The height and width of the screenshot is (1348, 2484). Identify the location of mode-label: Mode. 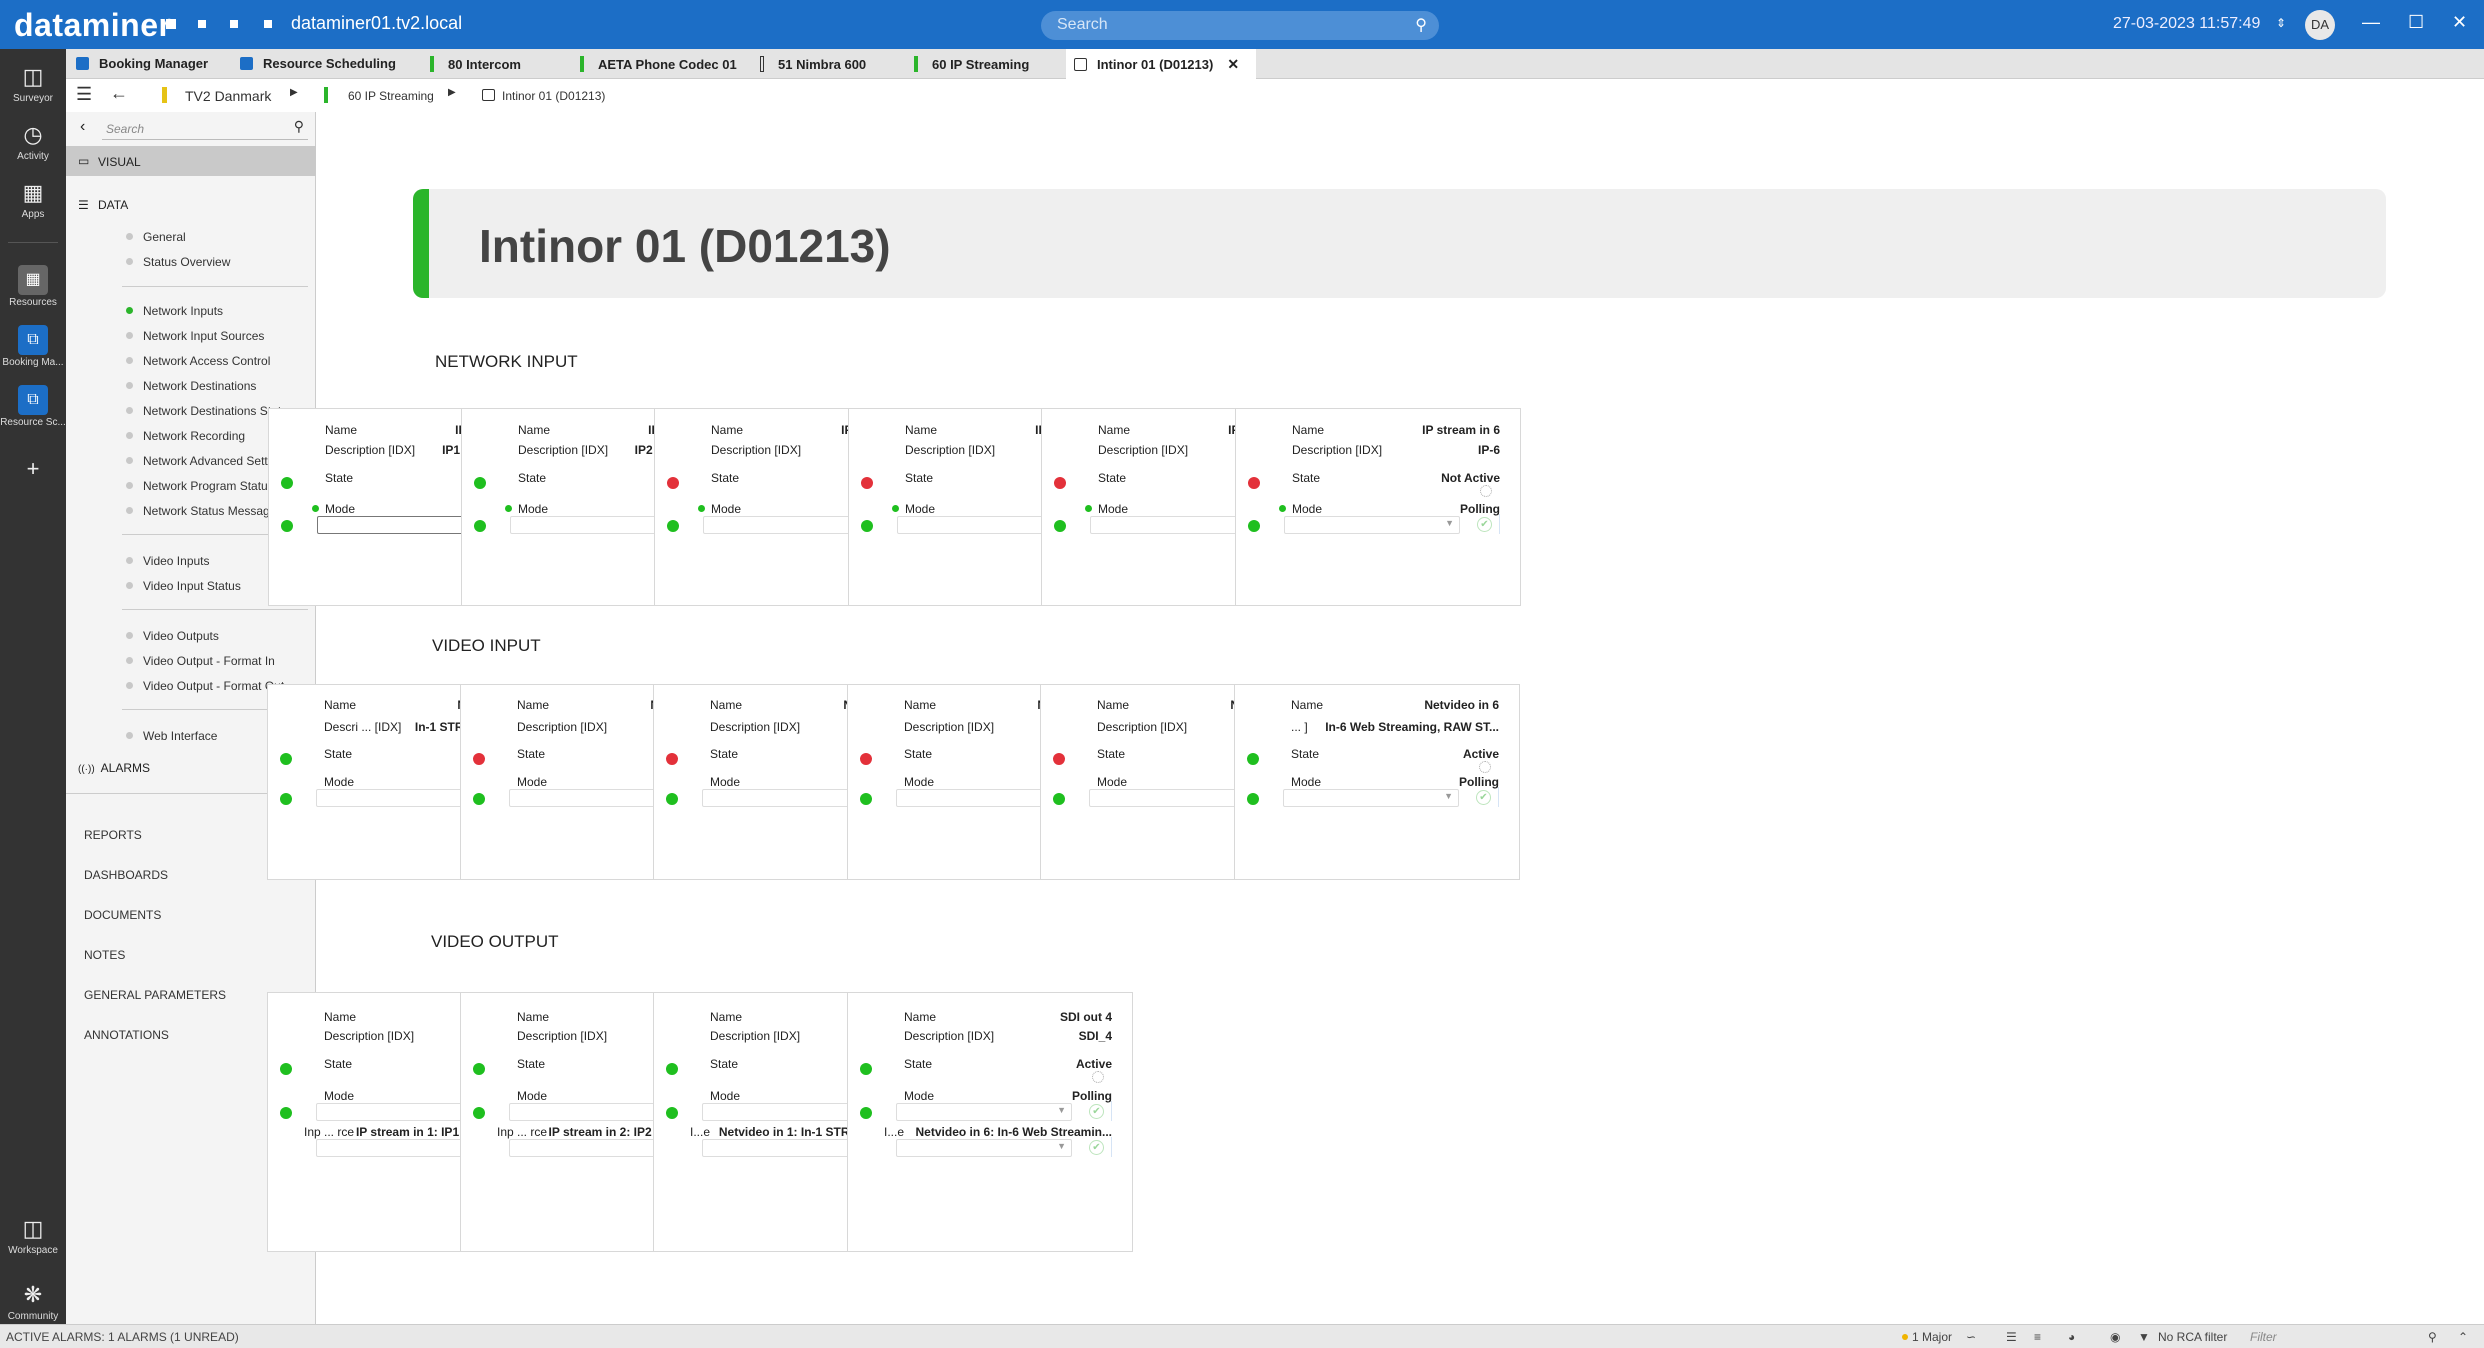
(1113, 509).